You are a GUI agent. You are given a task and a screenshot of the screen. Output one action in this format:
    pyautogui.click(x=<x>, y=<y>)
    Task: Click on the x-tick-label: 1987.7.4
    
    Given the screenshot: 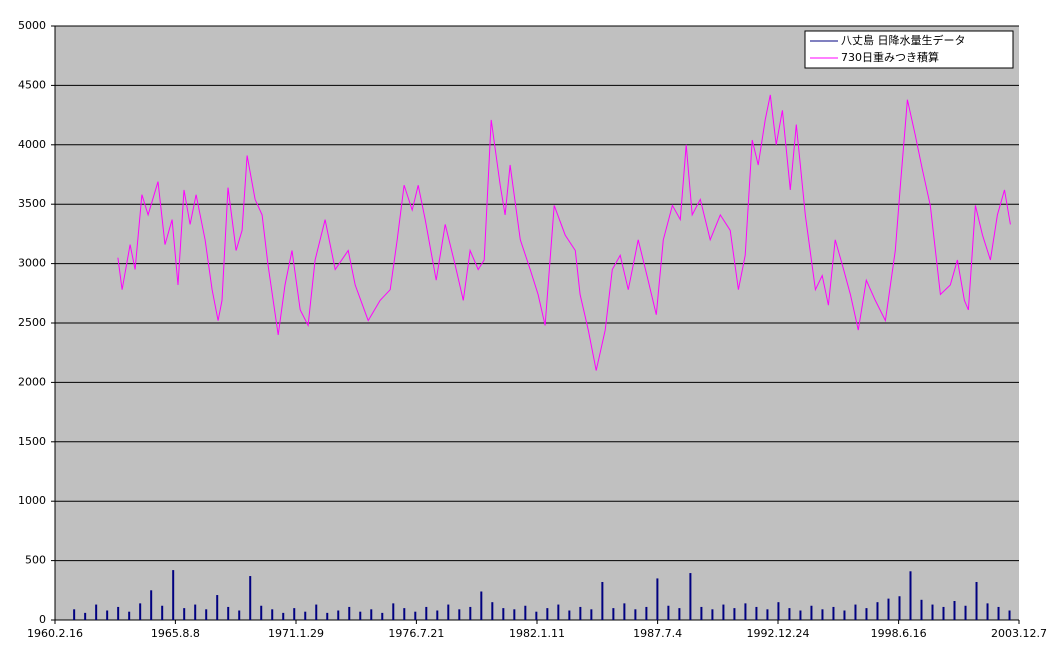 What is the action you would take?
    pyautogui.click(x=657, y=633)
    